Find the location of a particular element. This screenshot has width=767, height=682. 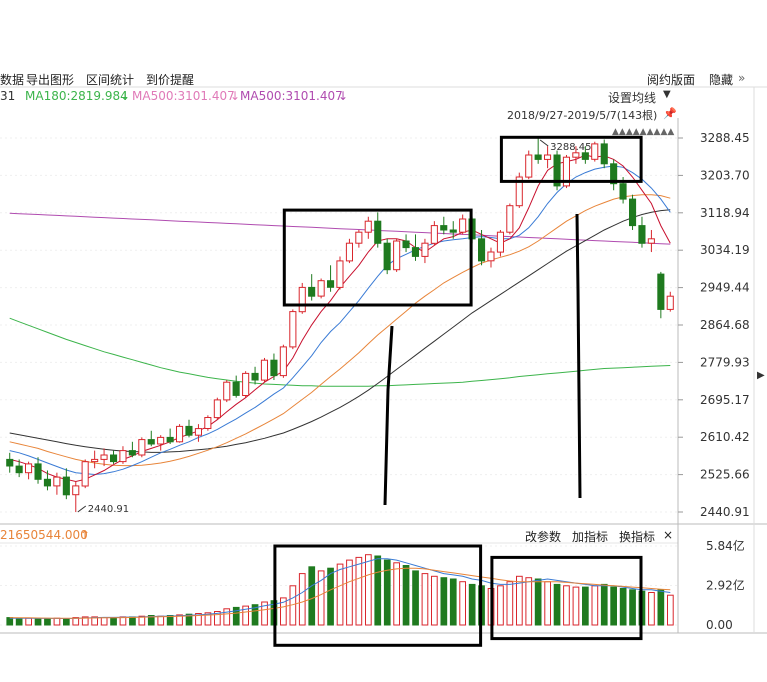

change-params-button: 改参数 is located at coordinates (543, 537).